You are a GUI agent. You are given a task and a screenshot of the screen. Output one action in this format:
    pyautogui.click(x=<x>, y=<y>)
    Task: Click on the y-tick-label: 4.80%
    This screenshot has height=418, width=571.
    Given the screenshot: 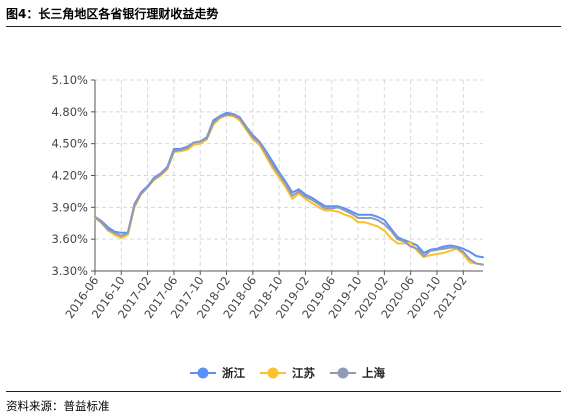 What is the action you would take?
    pyautogui.click(x=69, y=112)
    